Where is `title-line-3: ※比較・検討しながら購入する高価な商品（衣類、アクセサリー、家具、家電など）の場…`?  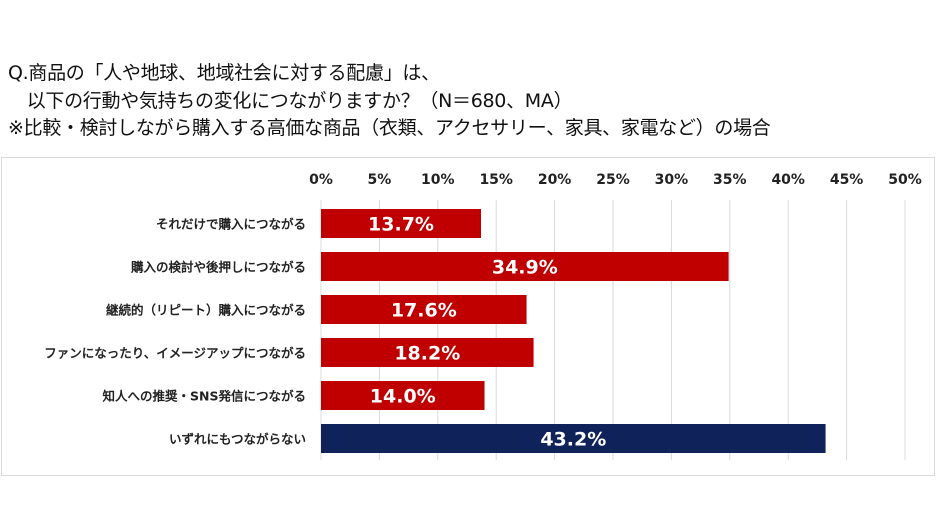
title-line-3: ※比較・検討しながら購入する高価な商品（衣類、アクセサリー、家具、家電など）の場… is located at coordinates (389, 128).